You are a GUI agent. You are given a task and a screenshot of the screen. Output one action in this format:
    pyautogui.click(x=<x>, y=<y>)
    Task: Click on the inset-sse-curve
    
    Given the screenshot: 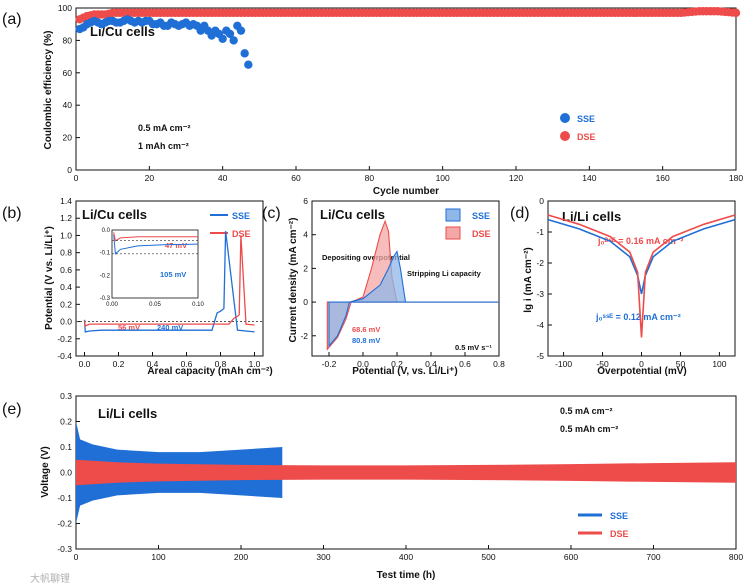 What is the action you would take?
    pyautogui.click(x=156, y=244)
    